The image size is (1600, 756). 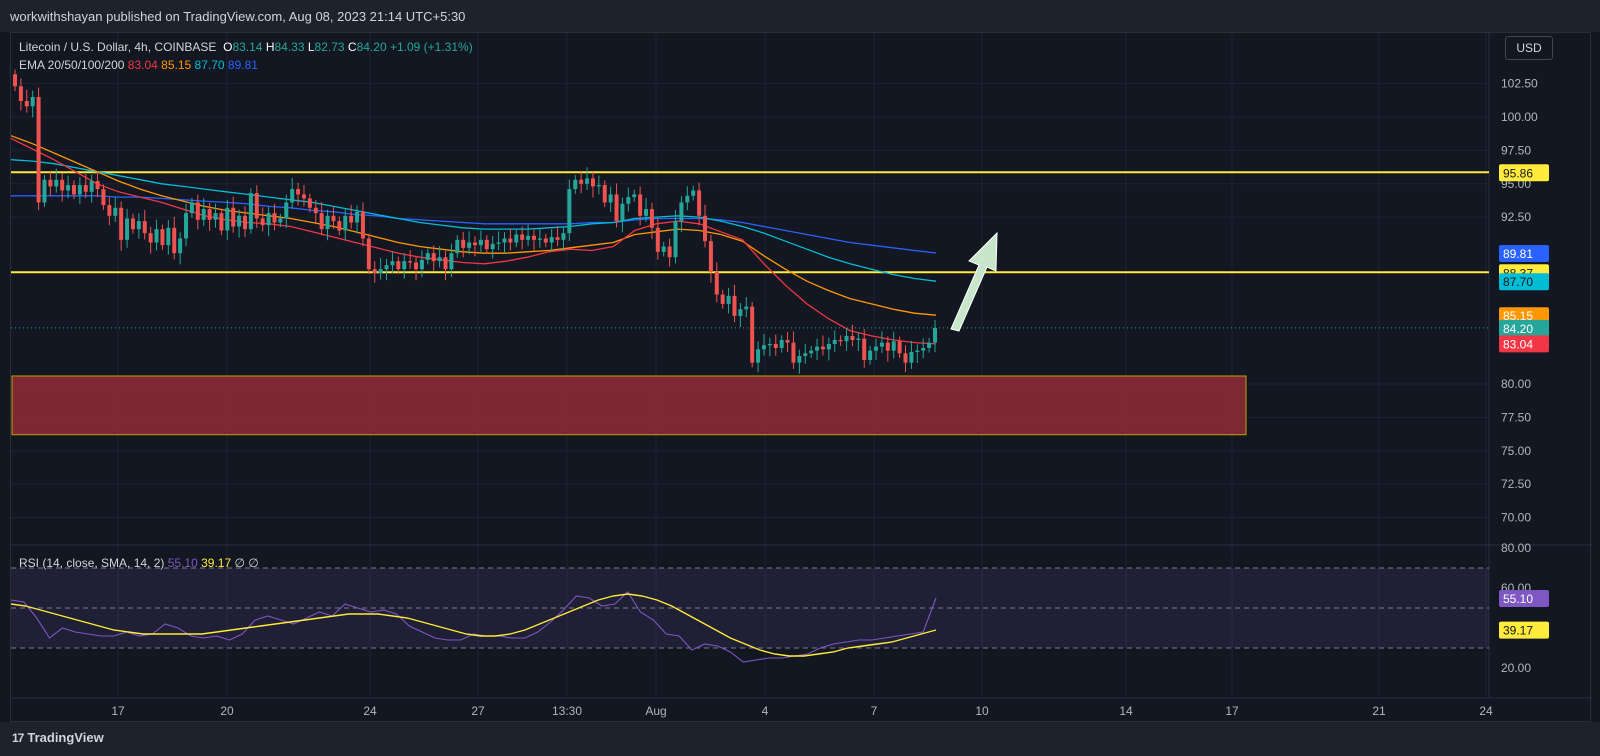 What do you see at coordinates (1518, 599) in the screenshot?
I see `rsi-badge-text: 55.10` at bounding box center [1518, 599].